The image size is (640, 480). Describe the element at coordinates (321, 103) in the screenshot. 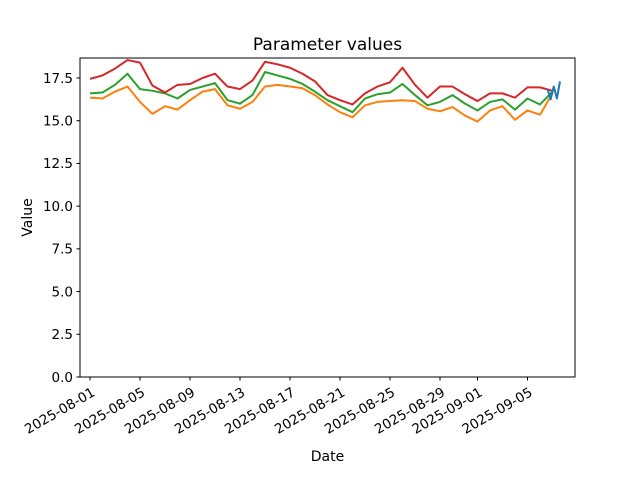

I see `orange-series-line` at that location.